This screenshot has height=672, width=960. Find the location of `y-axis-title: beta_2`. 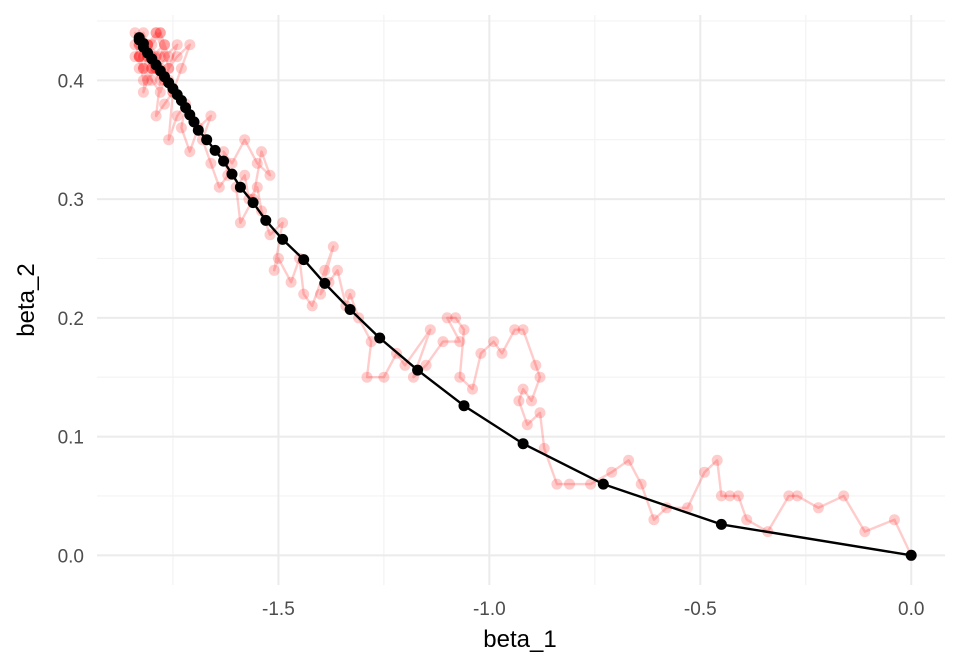

y-axis-title: beta_2 is located at coordinates (26, 299).